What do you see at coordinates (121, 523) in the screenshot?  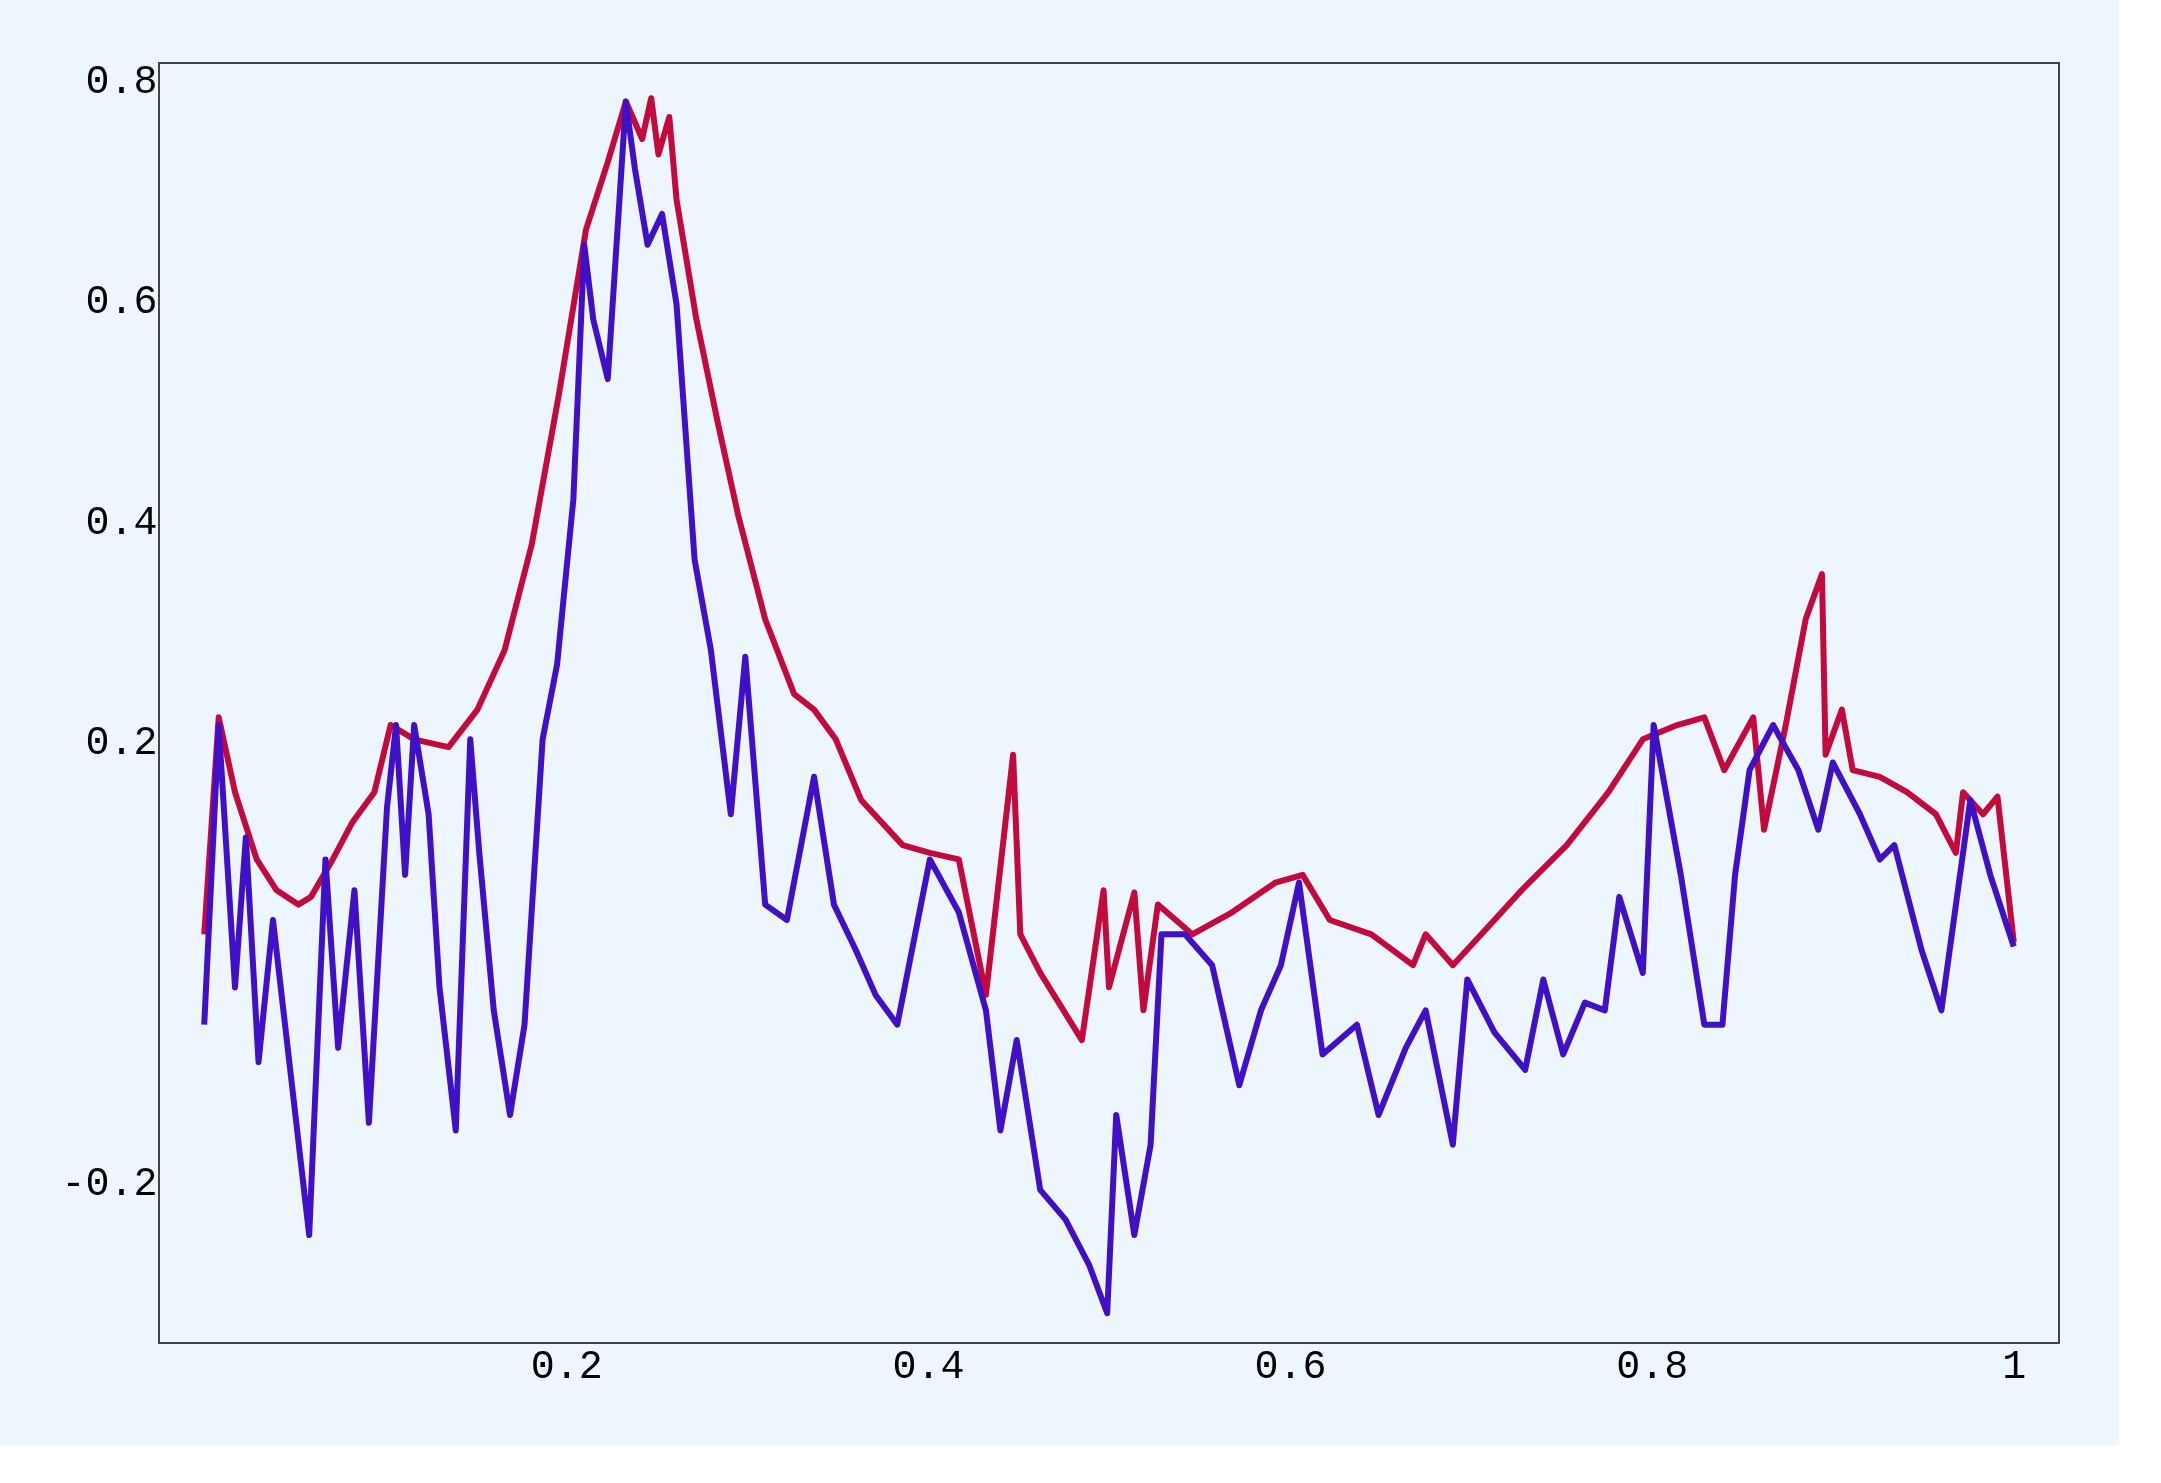 I see `y-tick-label: 0.4` at bounding box center [121, 523].